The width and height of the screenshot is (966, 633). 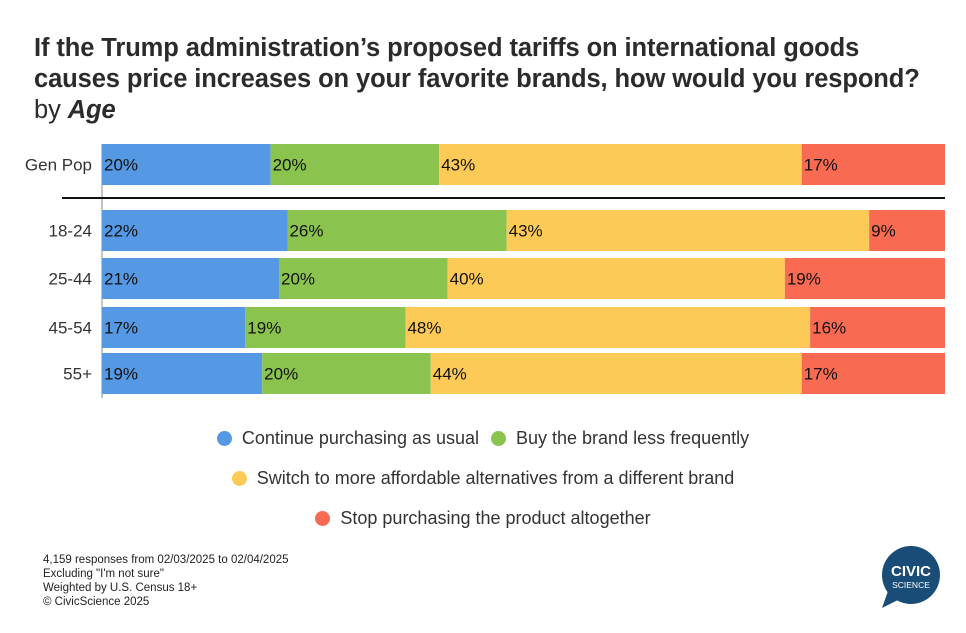 I want to click on category-label: 55+, so click(x=77, y=374).